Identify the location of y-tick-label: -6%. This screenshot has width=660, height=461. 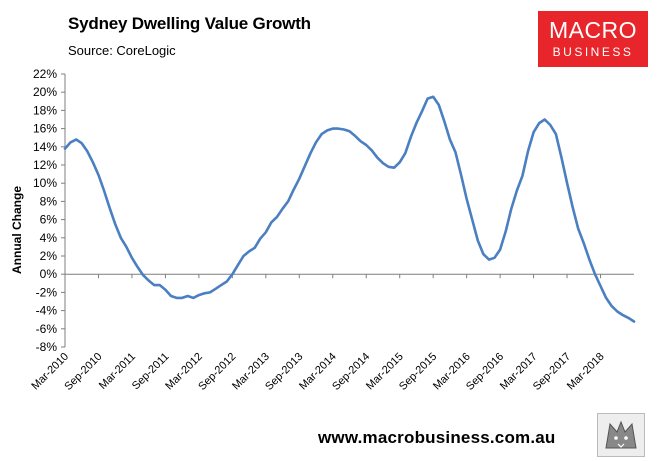
(47, 329).